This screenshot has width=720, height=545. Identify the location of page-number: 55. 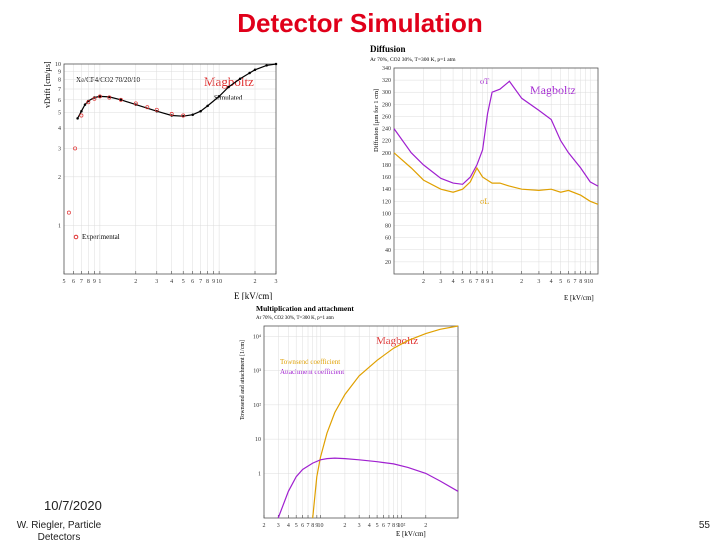
(704, 525).